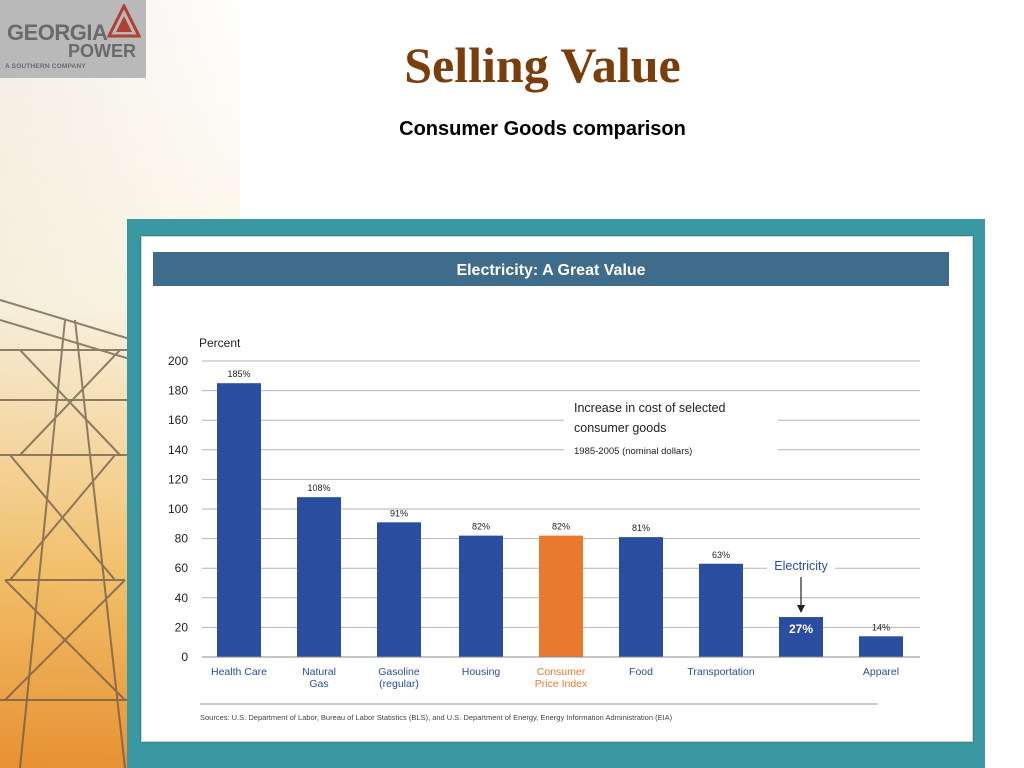 The height and width of the screenshot is (768, 1024). Describe the element at coordinates (650, 408) in the screenshot. I see `annotation-heading: Increase in cost of selected` at that location.